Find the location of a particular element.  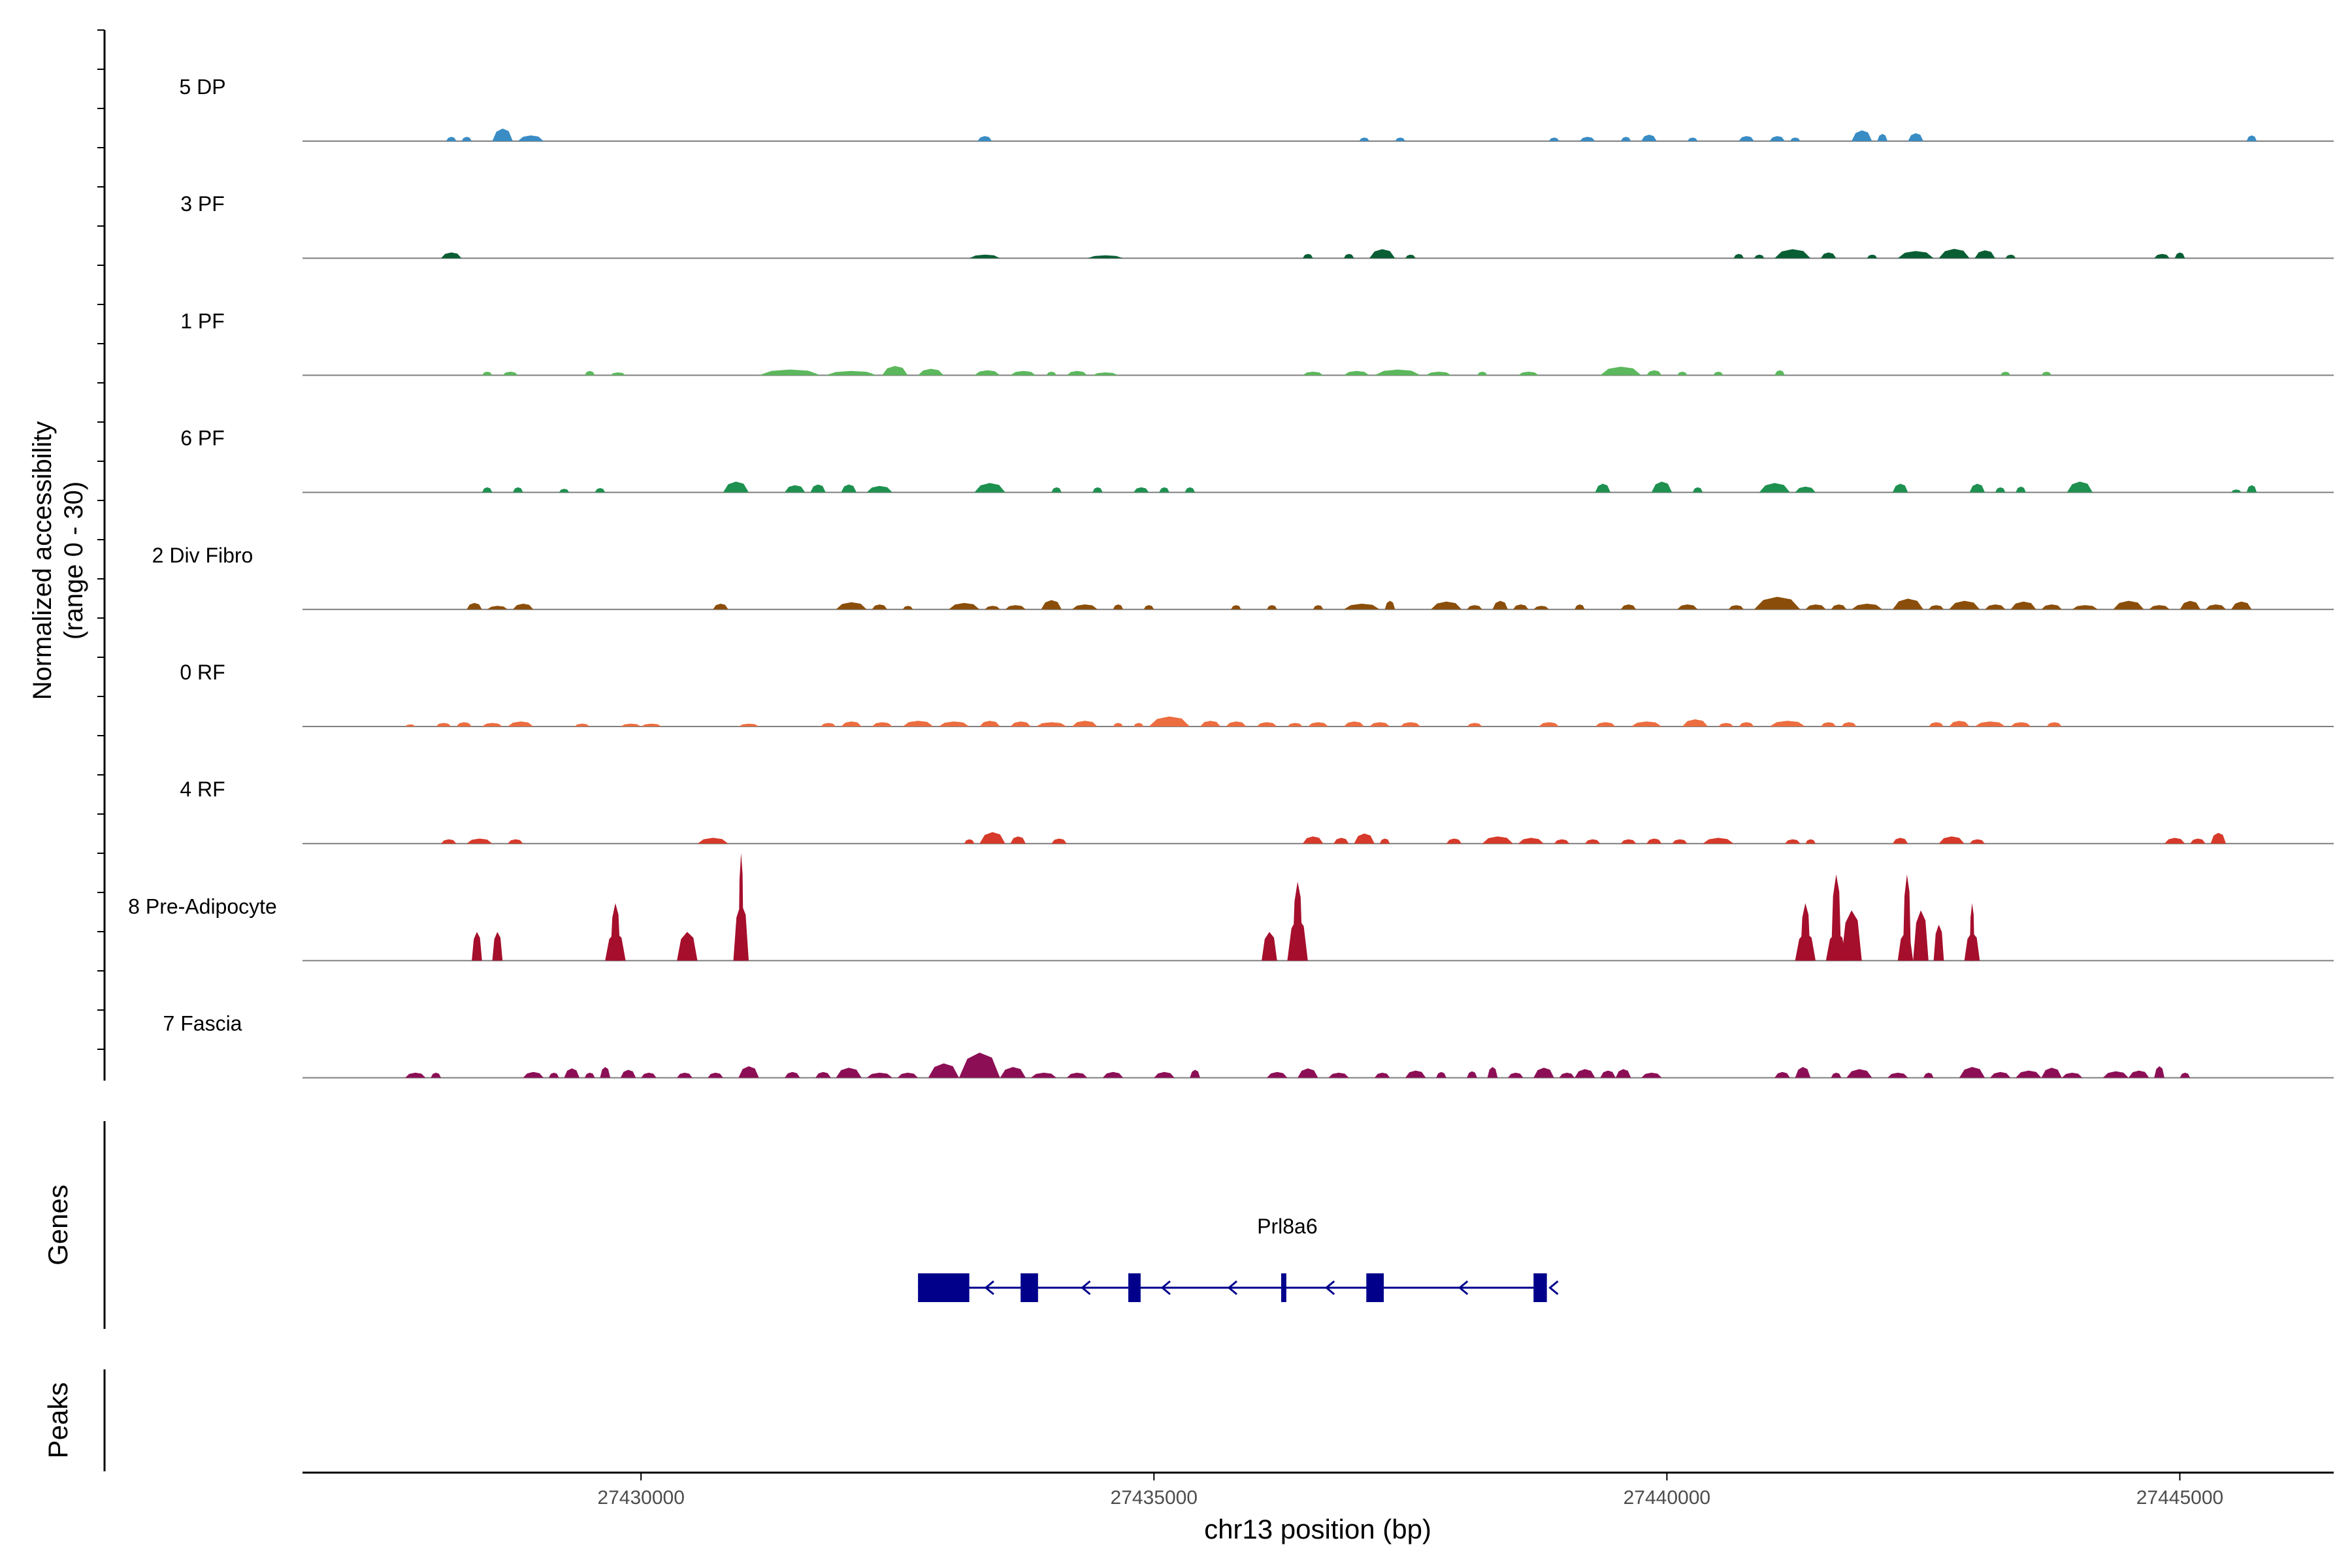

track-0-rf: 0 RF is located at coordinates (1257, 694).